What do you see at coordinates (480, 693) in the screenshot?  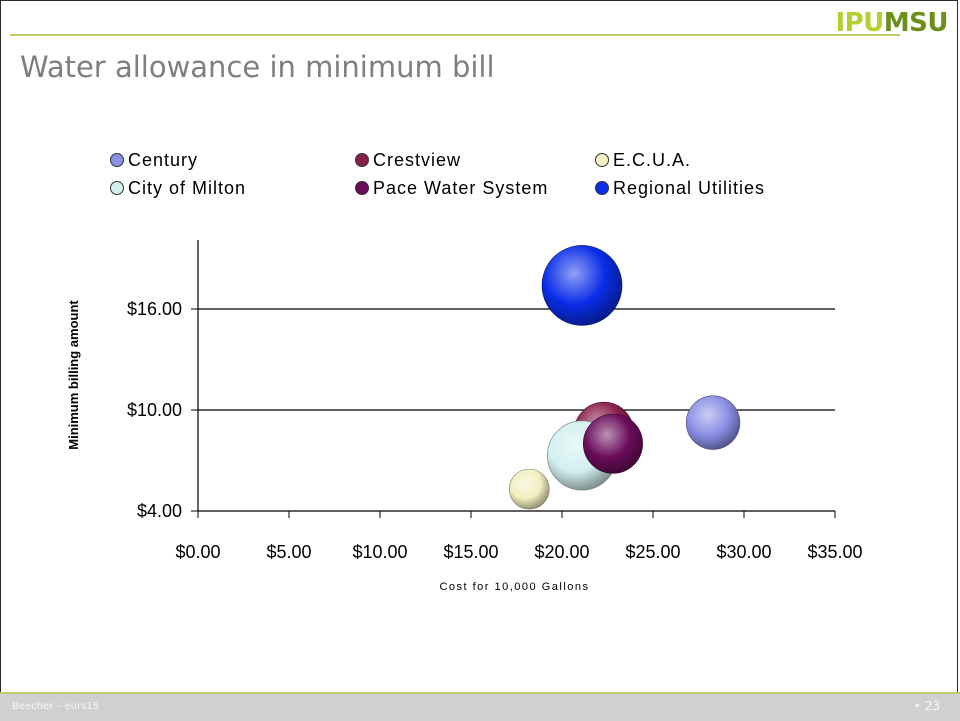 I see `footer-rule` at bounding box center [480, 693].